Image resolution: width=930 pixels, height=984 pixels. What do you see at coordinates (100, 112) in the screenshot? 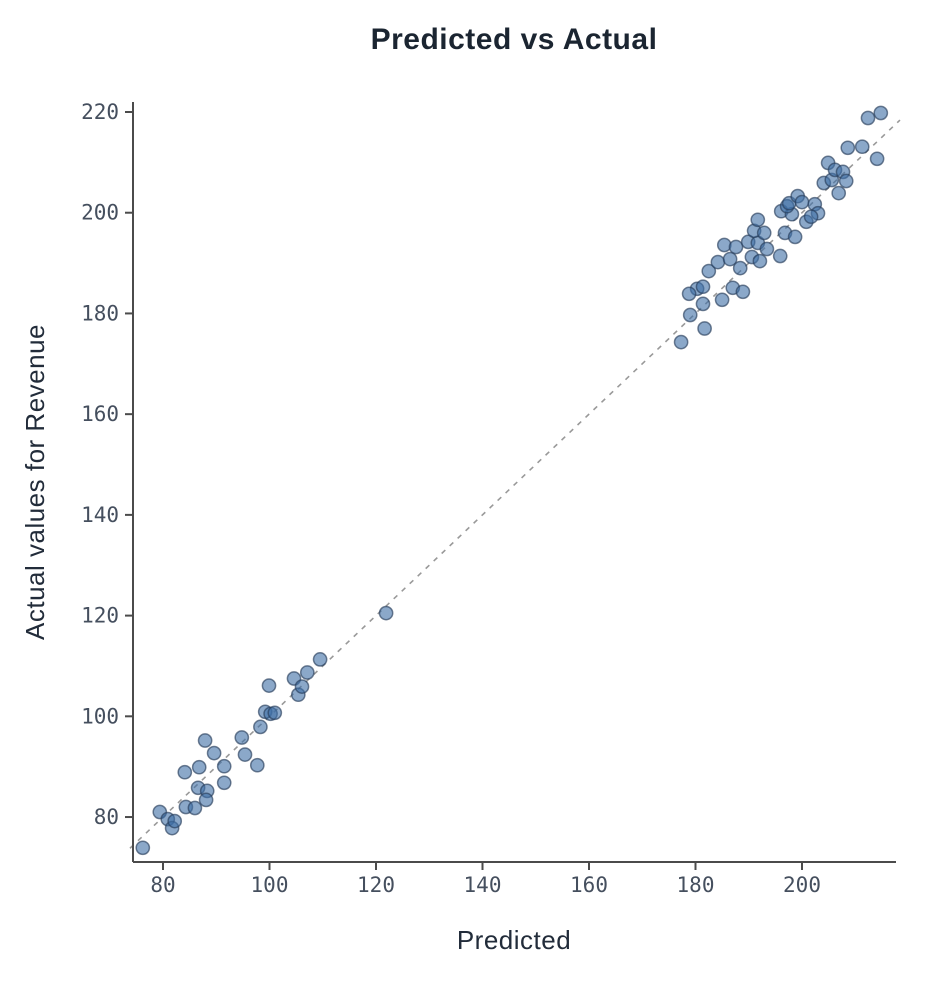
I see `y-tick-label: 220` at bounding box center [100, 112].